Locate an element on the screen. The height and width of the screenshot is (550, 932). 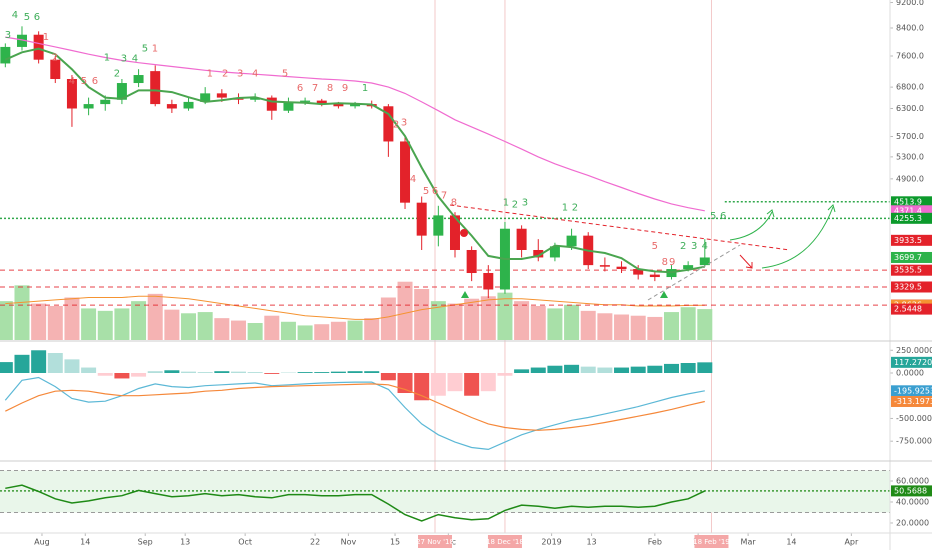
y-tick-label: -500.0000 is located at coordinates (914, 418).